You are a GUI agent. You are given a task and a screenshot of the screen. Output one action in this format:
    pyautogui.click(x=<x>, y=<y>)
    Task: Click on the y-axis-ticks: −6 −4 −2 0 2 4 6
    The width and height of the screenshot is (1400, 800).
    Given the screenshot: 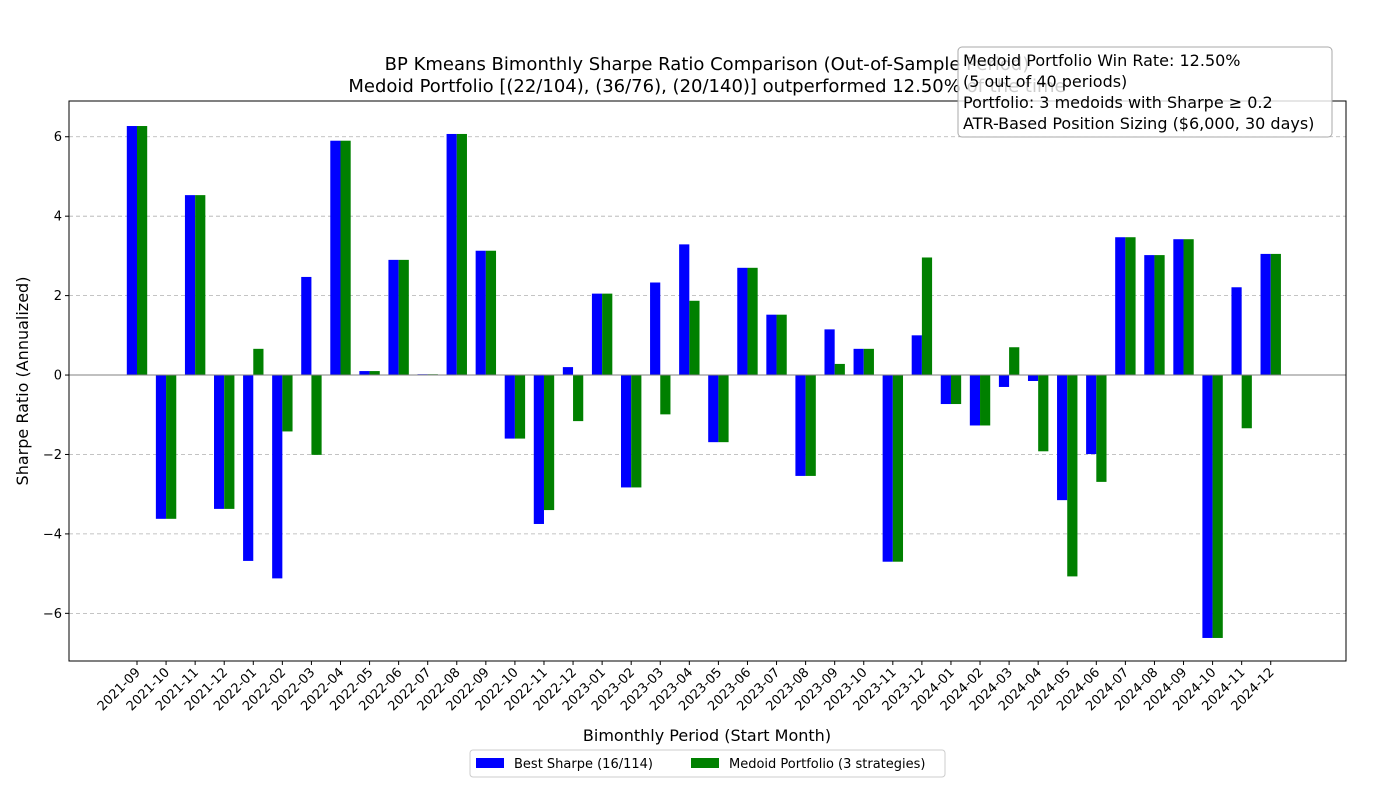 What is the action you would take?
    pyautogui.click(x=56, y=376)
    